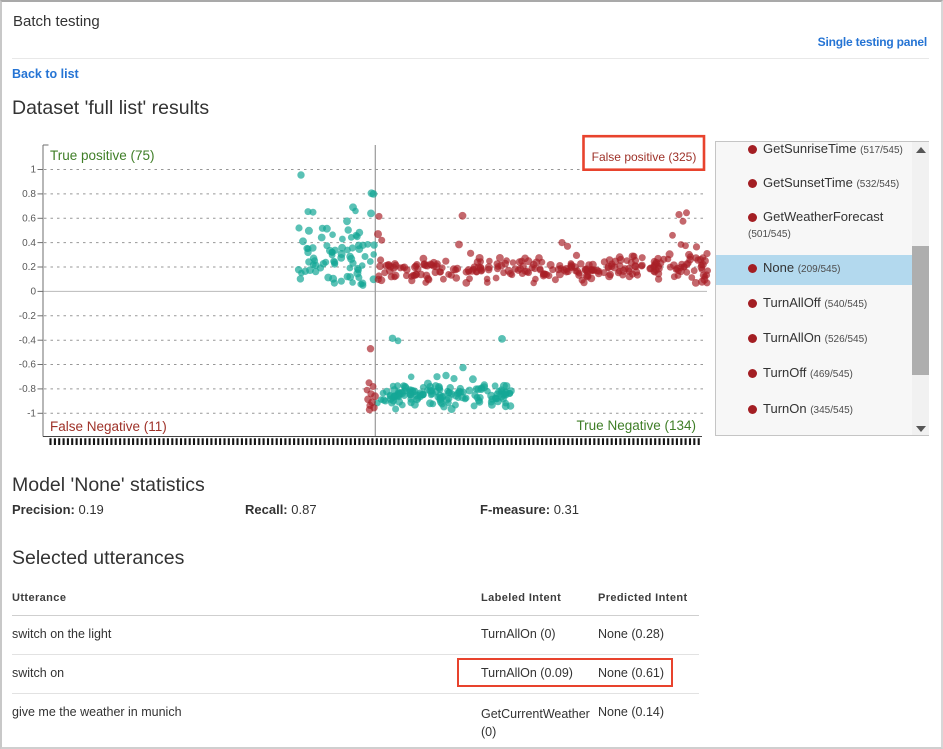 The width and height of the screenshot is (943, 749). What do you see at coordinates (28, 365) in the screenshot?
I see `svg-text: -0.6` at bounding box center [28, 365].